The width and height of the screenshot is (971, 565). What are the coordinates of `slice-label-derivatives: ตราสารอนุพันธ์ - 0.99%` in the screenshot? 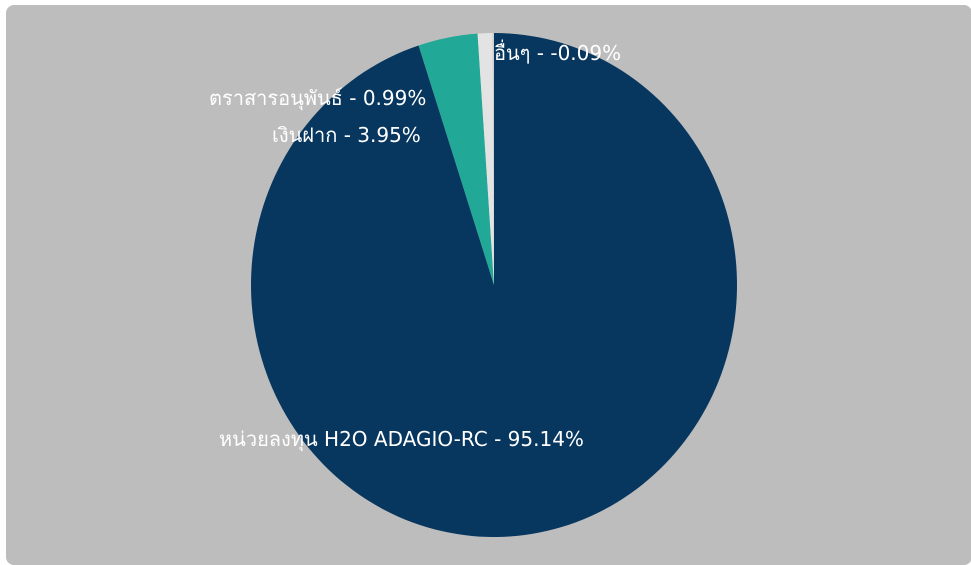 It's located at (317, 98).